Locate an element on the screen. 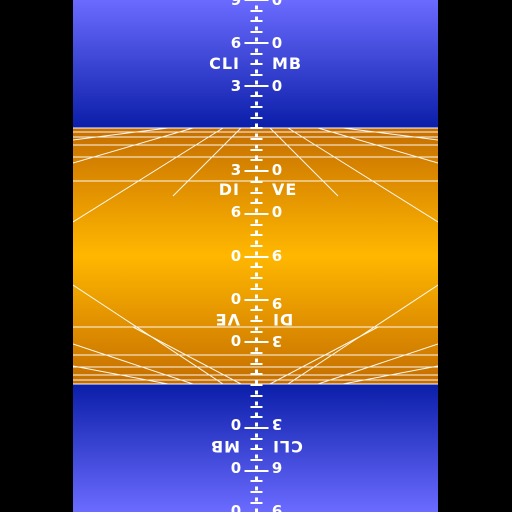 This screenshot has width=512, height=512. dive-label-left: DI is located at coordinates (229, 189).